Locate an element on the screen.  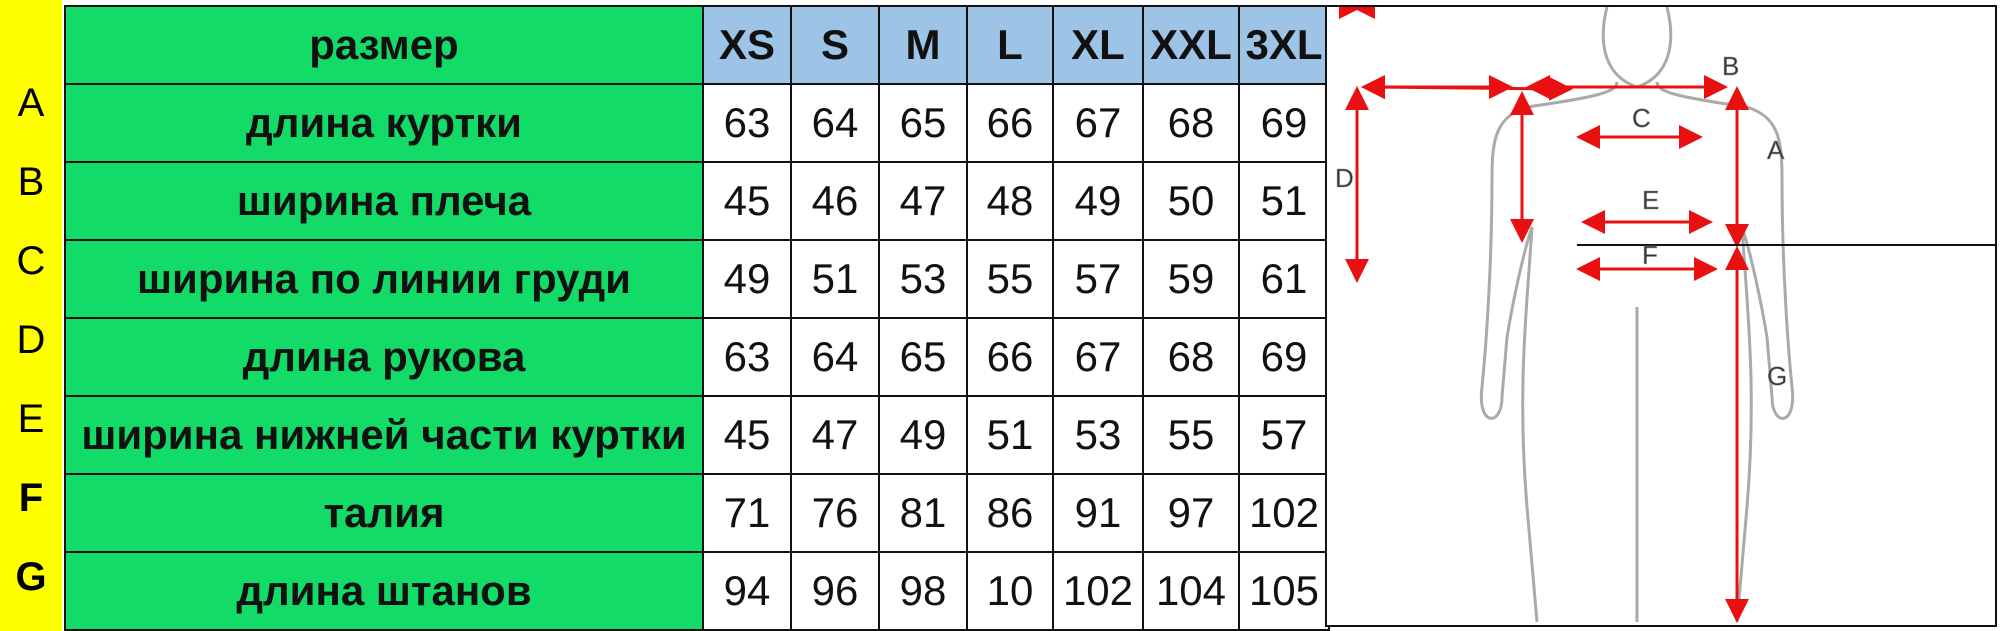
figure-label-d: D is located at coordinates (1344, 178).